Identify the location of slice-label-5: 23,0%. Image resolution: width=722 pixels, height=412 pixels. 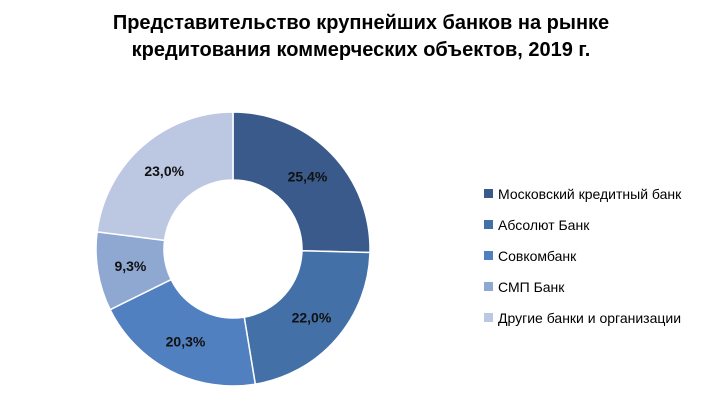
(164, 171).